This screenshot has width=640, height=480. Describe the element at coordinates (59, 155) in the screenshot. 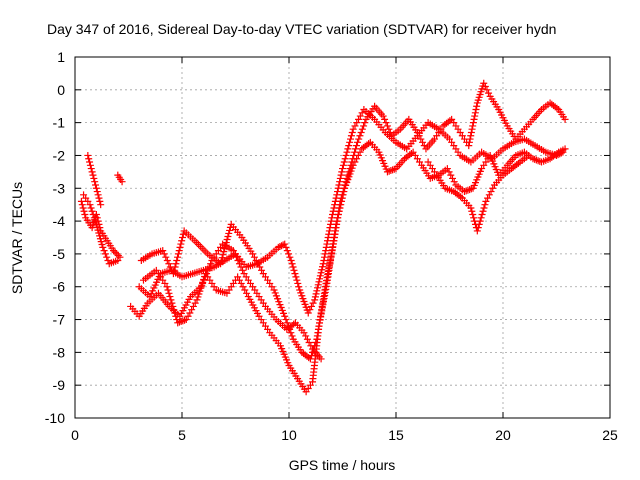

I see `y-tick-label: -2` at that location.